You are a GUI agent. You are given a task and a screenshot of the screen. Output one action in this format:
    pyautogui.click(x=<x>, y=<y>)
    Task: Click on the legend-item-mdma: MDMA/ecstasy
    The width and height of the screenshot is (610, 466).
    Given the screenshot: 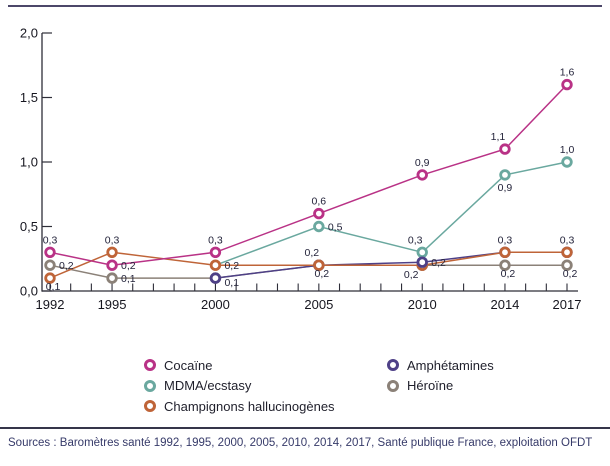 What is the action you would take?
    pyautogui.click(x=239, y=386)
    